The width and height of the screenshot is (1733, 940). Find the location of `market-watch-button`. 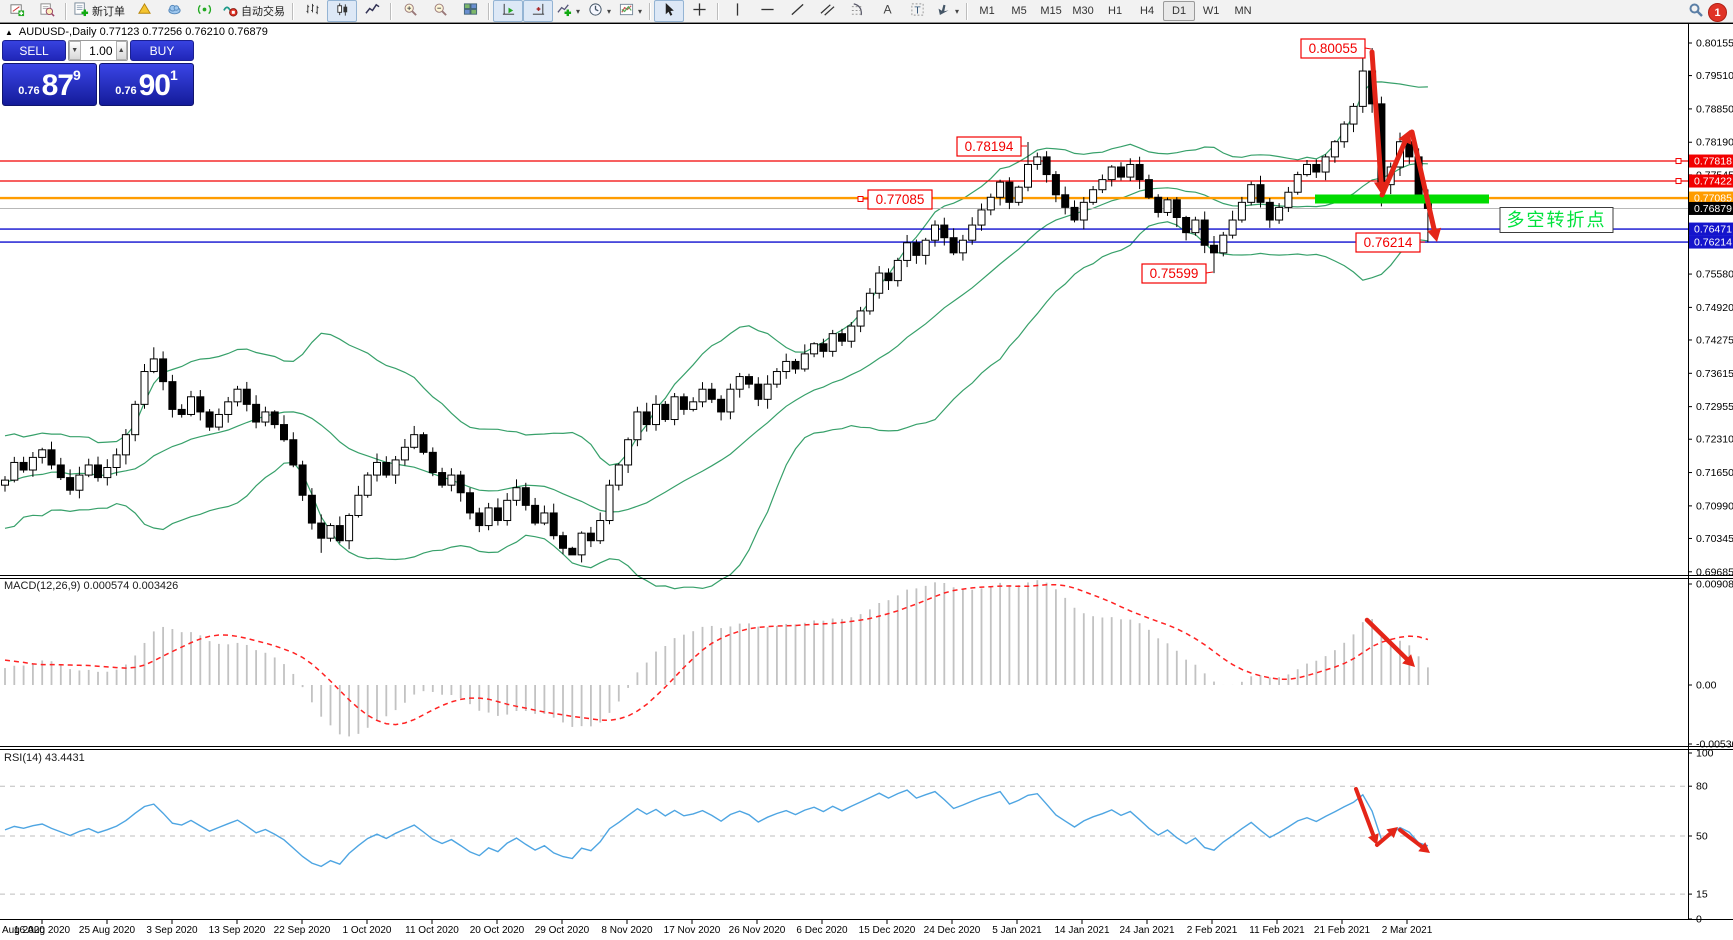

market-watch-button is located at coordinates (174, 11).